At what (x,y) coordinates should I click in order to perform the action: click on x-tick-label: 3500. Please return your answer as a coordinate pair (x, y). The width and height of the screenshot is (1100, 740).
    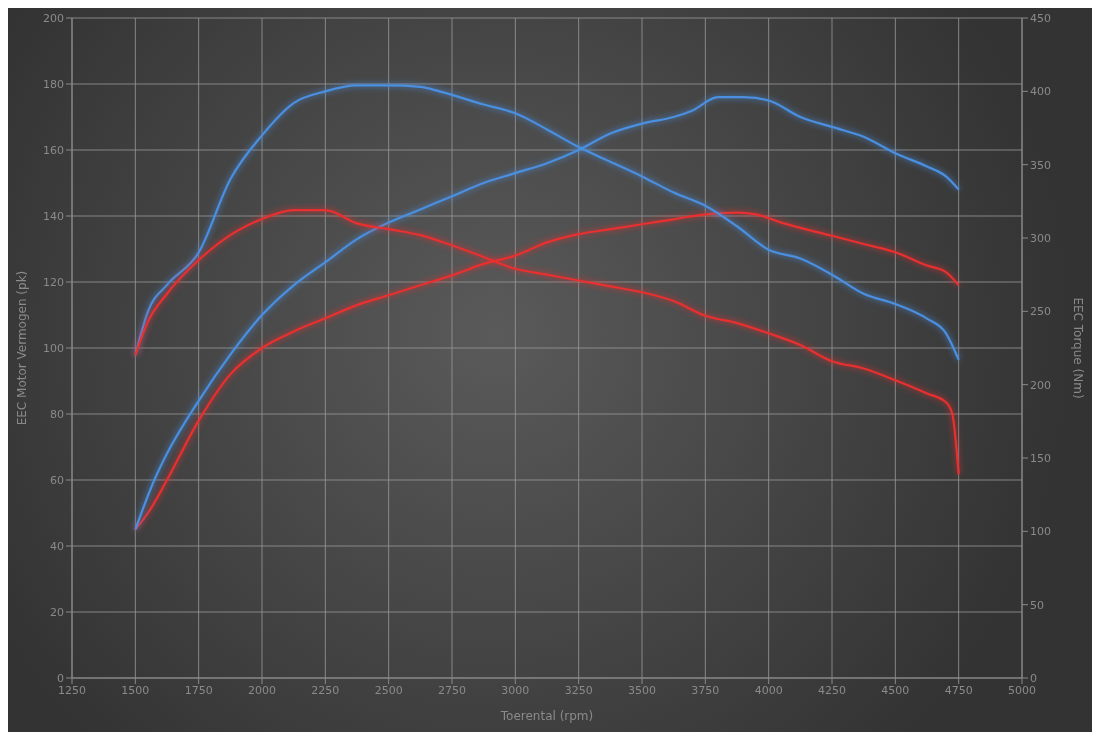
    Looking at the image, I should click on (642, 690).